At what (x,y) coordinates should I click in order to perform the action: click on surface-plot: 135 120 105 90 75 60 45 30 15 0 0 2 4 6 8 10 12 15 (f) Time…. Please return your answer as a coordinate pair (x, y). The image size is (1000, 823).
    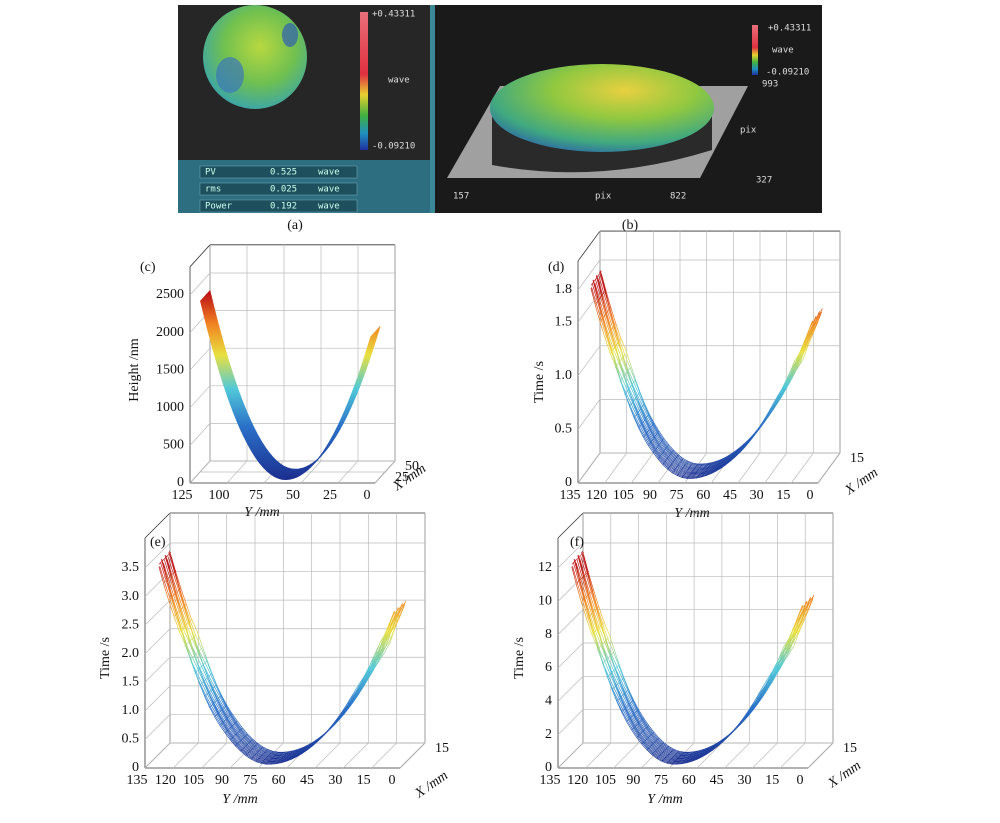
    Looking at the image, I should click on (688, 659).